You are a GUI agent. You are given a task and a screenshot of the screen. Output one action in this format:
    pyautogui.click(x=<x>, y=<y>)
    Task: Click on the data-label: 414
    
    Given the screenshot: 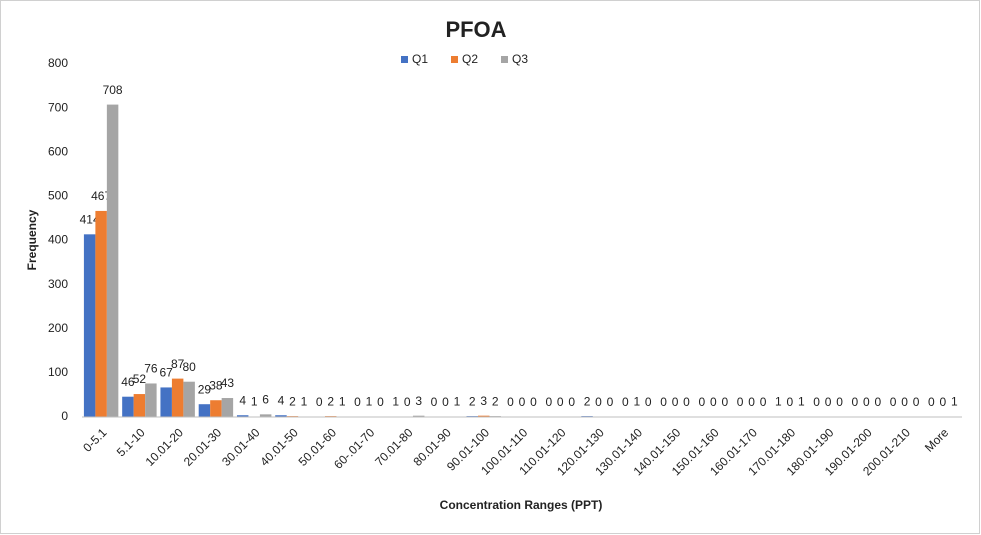 What is the action you would take?
    pyautogui.click(x=90, y=219)
    